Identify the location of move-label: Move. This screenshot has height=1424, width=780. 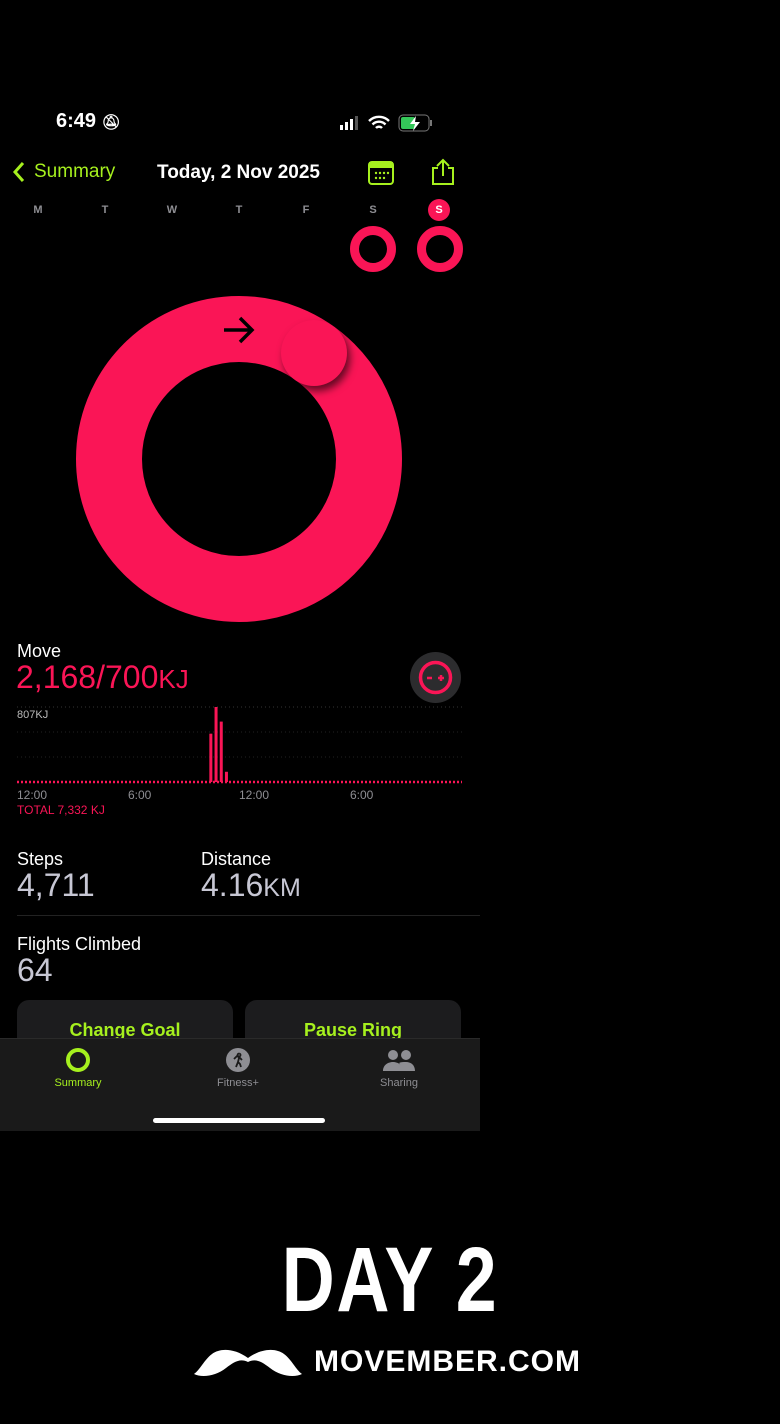
(39, 651).